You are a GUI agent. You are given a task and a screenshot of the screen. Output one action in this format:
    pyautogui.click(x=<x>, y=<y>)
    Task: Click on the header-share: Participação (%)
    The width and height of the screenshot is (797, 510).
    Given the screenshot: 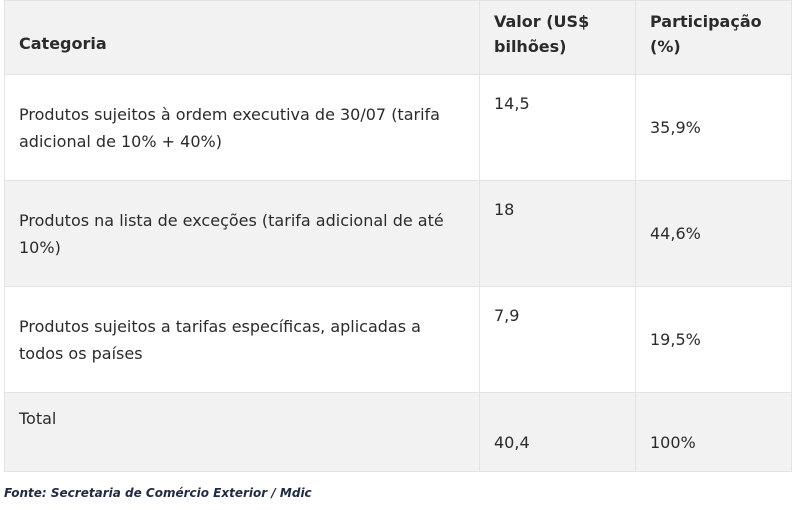 What is the action you would take?
    pyautogui.click(x=713, y=37)
    